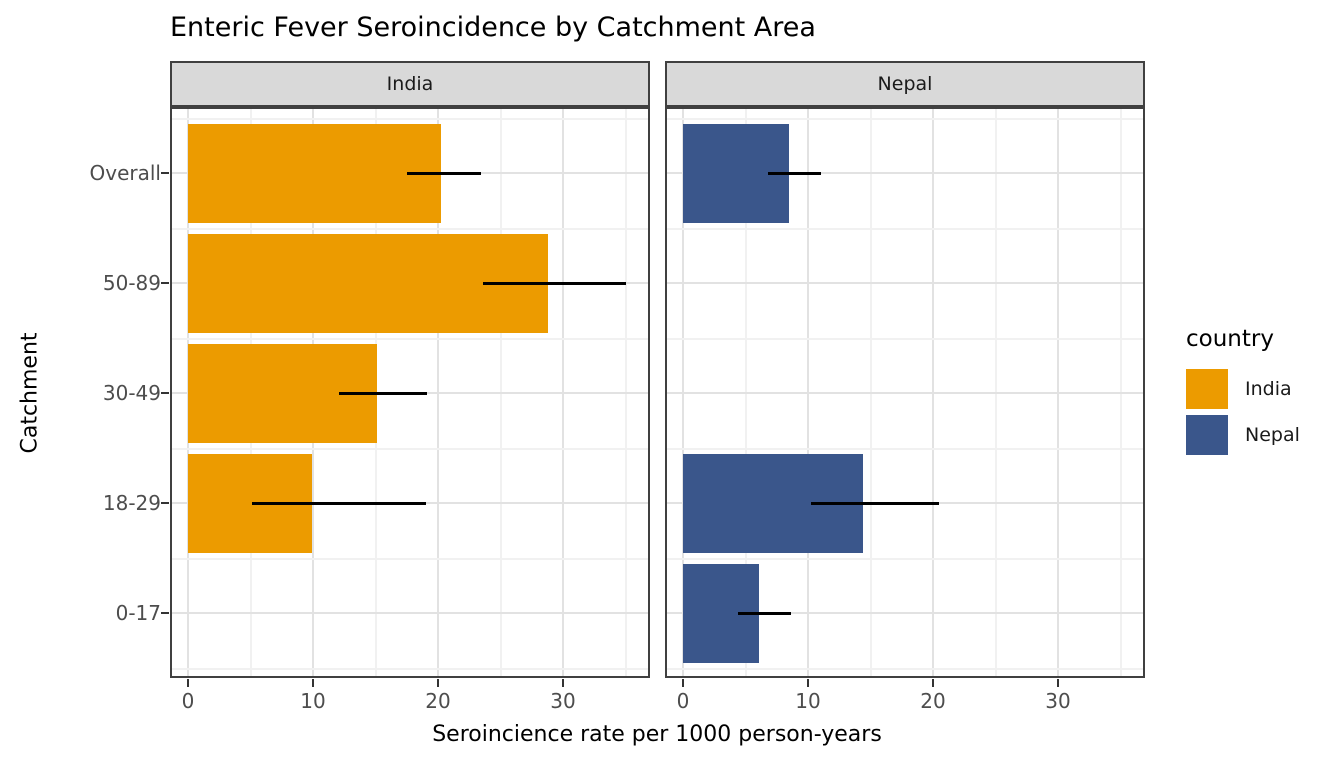 Image resolution: width=1344 pixels, height=768 pixels. Describe the element at coordinates (138, 613) in the screenshot. I see `y-tick-label: 0-17` at that location.